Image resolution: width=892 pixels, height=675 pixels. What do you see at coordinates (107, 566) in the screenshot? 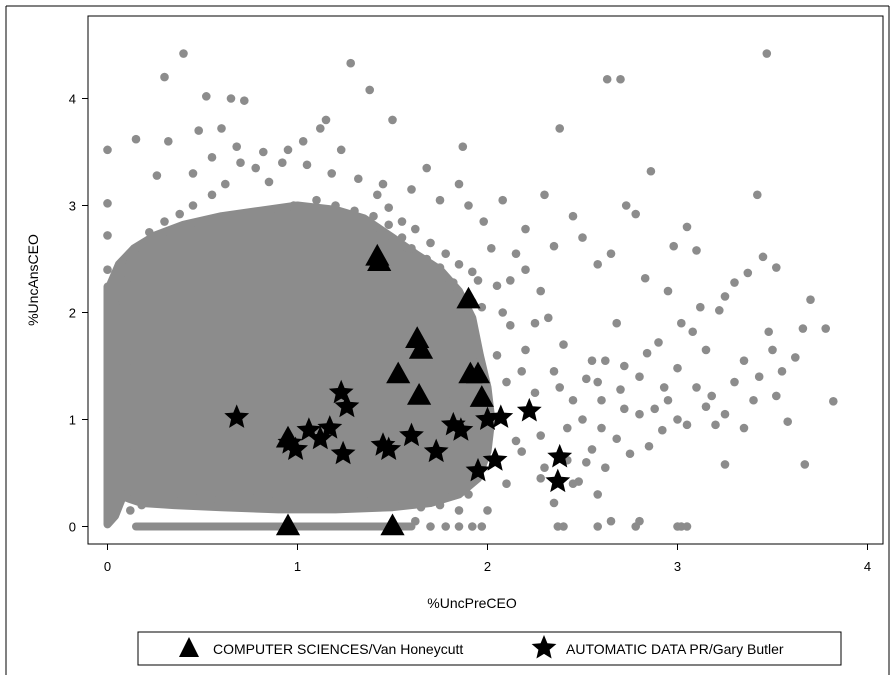
I see `x-tick-label: 0` at bounding box center [107, 566].